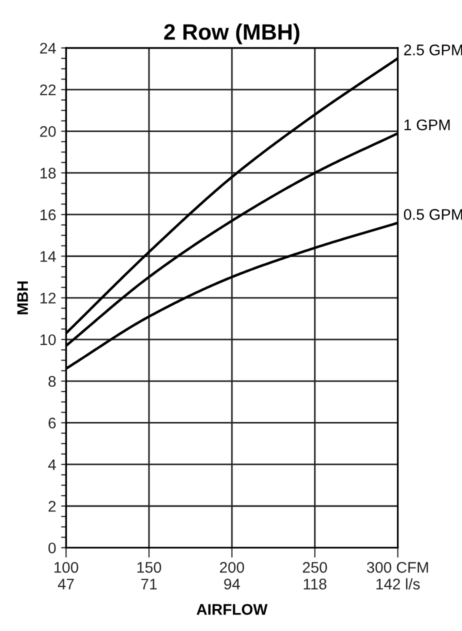 The image size is (462, 631). I want to click on series-label: 0.5 GPM, so click(433, 214).